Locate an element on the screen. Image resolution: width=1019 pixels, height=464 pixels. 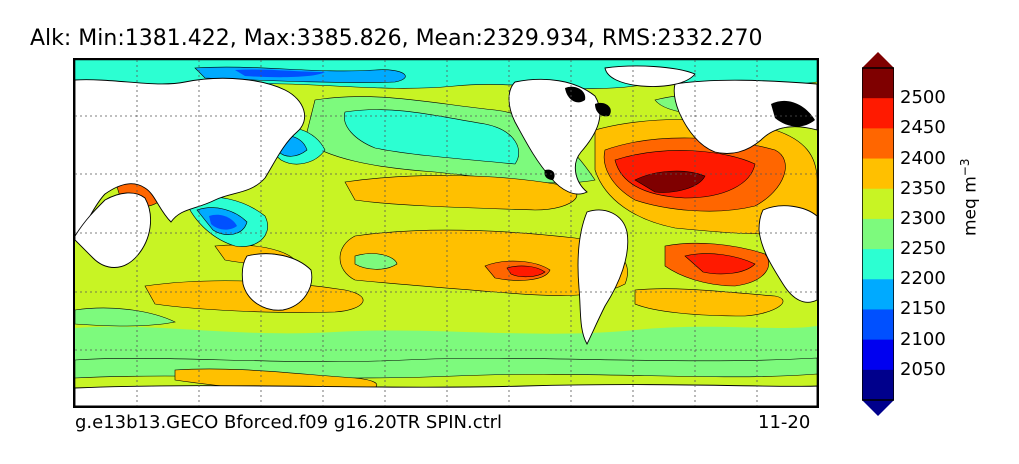
colorbar-tick: 2050 is located at coordinates (923, 369).